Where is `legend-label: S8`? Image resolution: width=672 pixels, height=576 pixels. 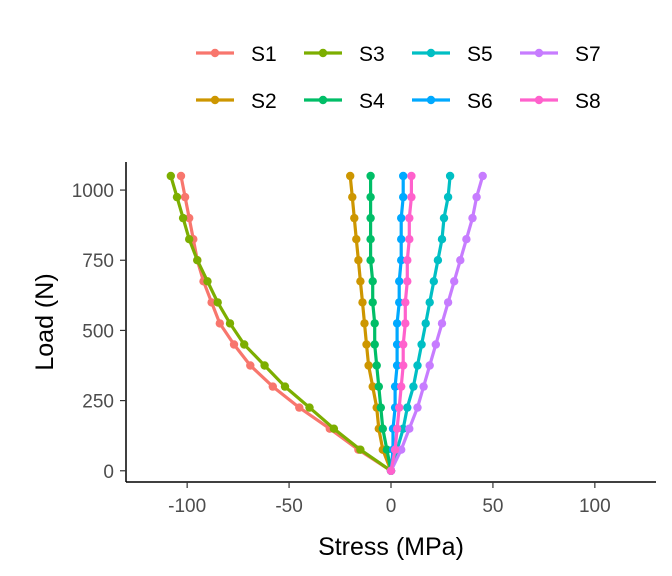 legend-label: S8 is located at coordinates (588, 101).